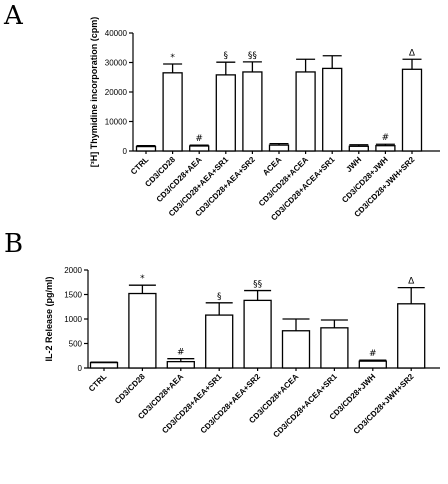  Describe the element at coordinates (179, 179) in the screenshot. I see `x-tick-label: CD3/CD28+AEA` at that location.